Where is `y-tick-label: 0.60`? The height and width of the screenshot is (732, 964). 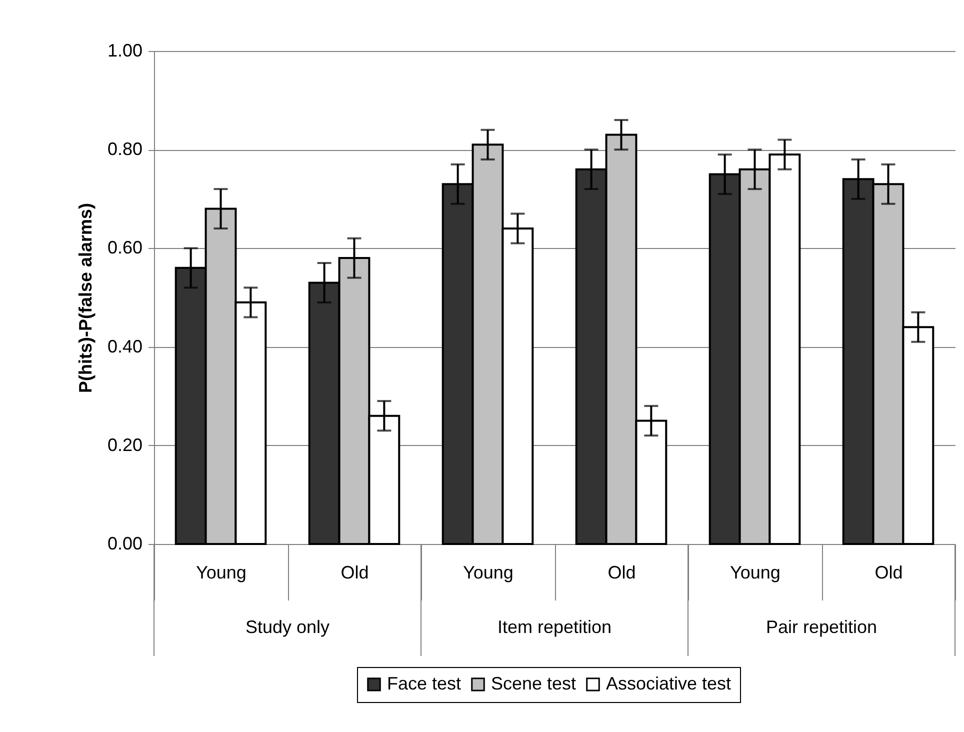
y-tick-label: 0.60 is located at coordinates (124, 248).